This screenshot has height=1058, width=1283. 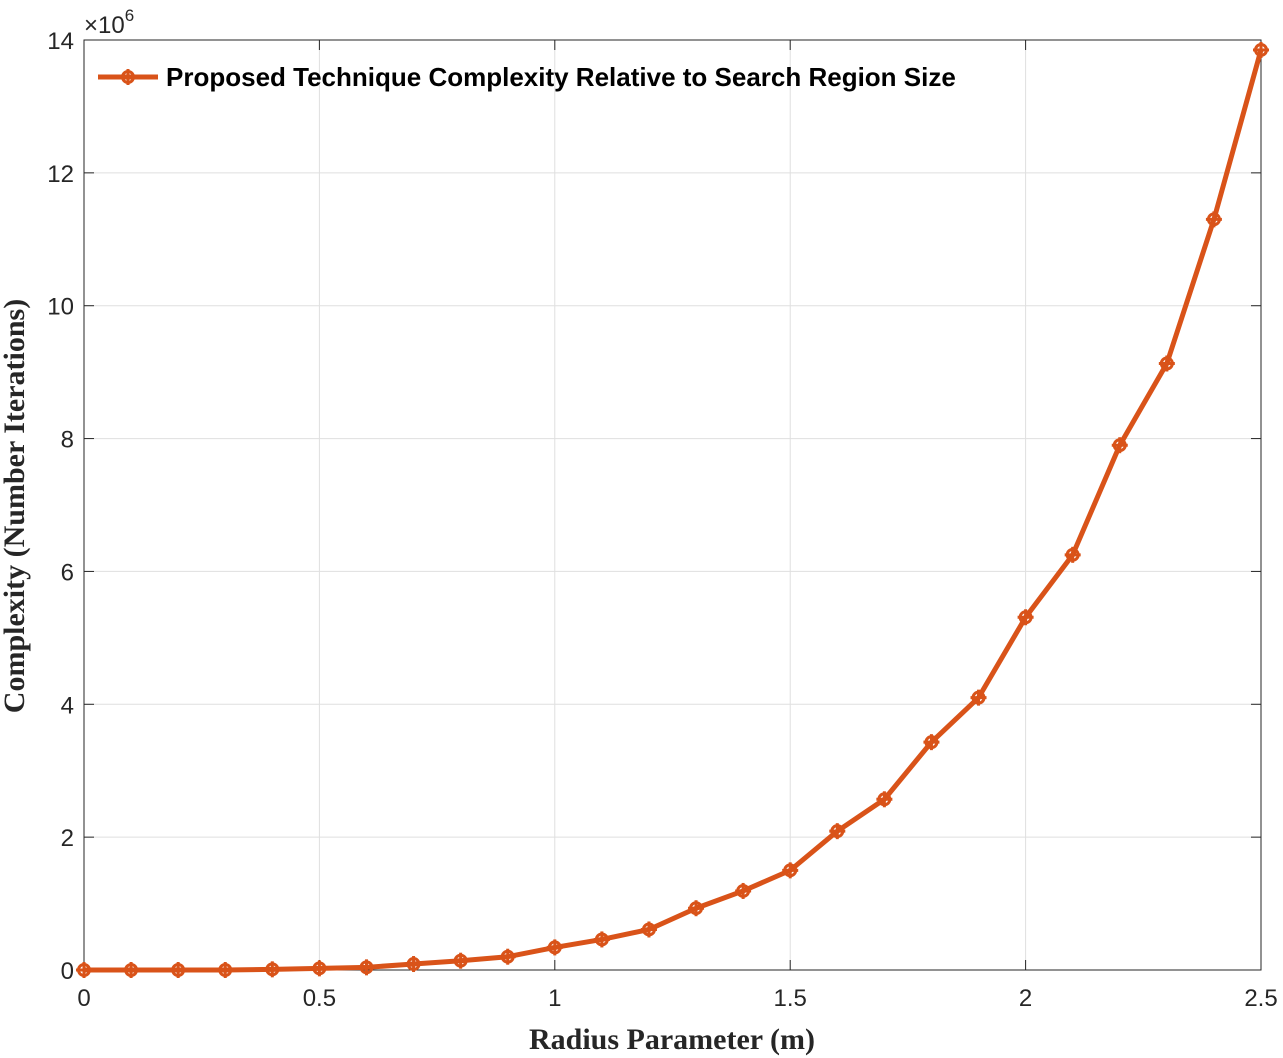 I want to click on y-tick-label: 10, so click(x=60, y=307).